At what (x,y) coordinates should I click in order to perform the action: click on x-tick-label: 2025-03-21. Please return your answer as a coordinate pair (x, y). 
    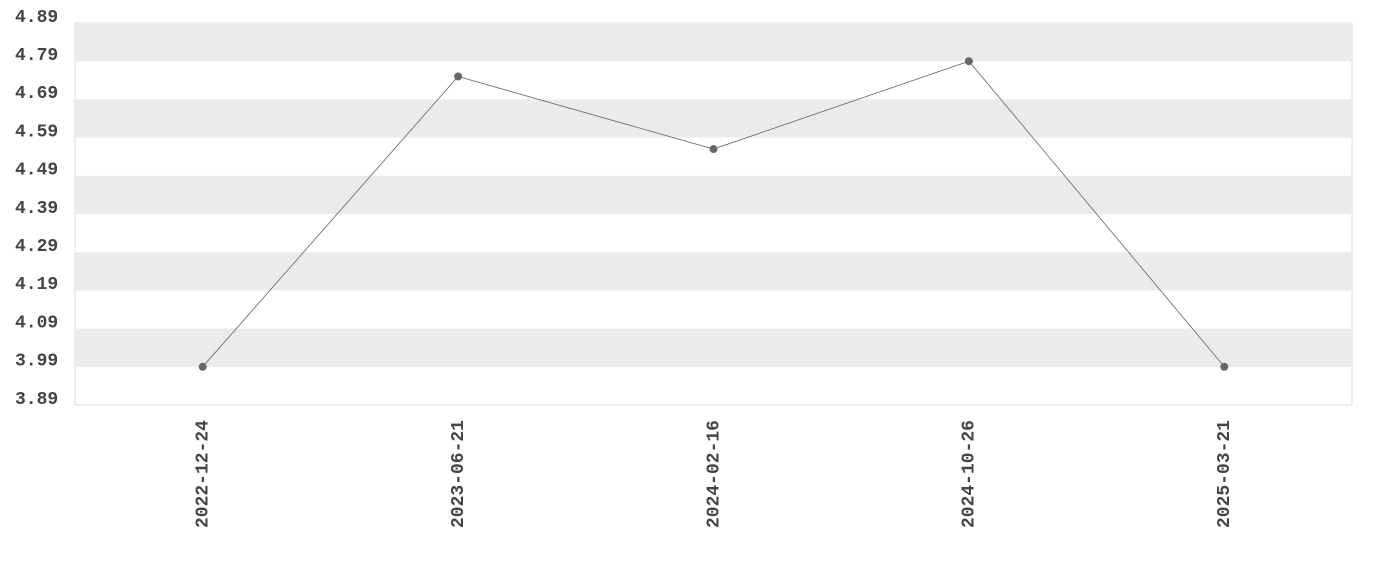
    Looking at the image, I should click on (1225, 474).